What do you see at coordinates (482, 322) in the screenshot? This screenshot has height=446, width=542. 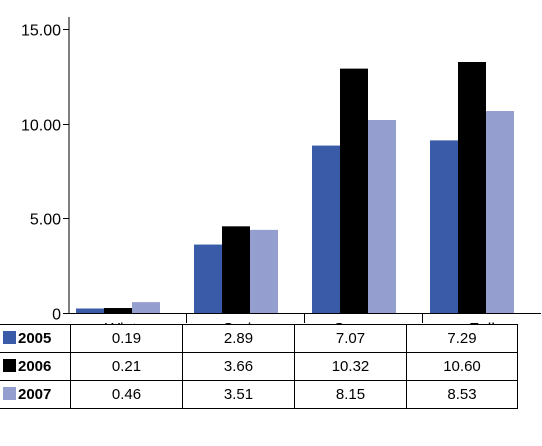 I see `x-tick-label: Fall` at bounding box center [482, 322].